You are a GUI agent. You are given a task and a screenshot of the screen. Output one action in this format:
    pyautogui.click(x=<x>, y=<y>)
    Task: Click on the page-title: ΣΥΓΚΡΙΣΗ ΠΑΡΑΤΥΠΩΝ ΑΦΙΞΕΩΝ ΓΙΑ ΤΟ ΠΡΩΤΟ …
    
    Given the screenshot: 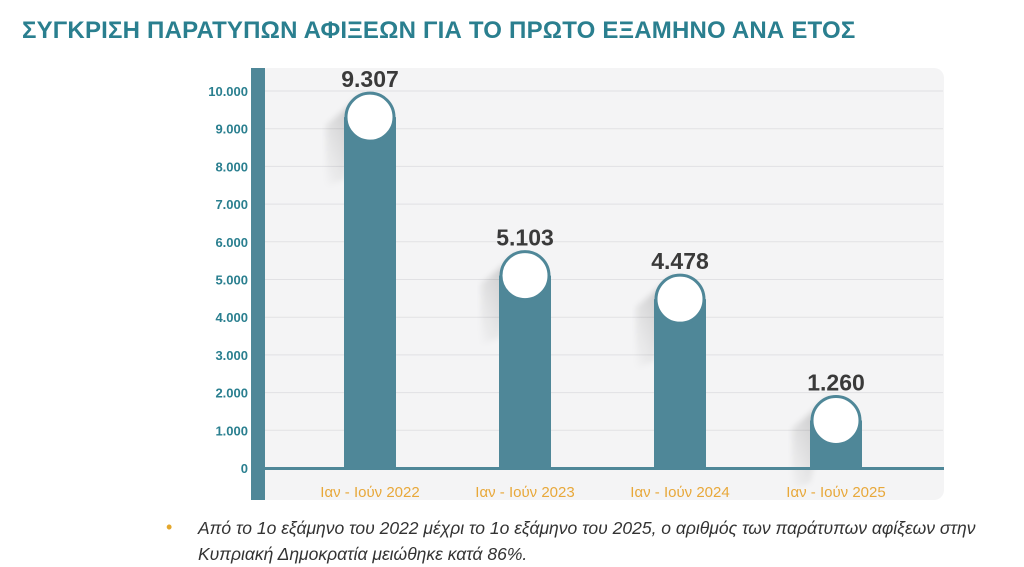 What is the action you would take?
    pyautogui.click(x=439, y=30)
    